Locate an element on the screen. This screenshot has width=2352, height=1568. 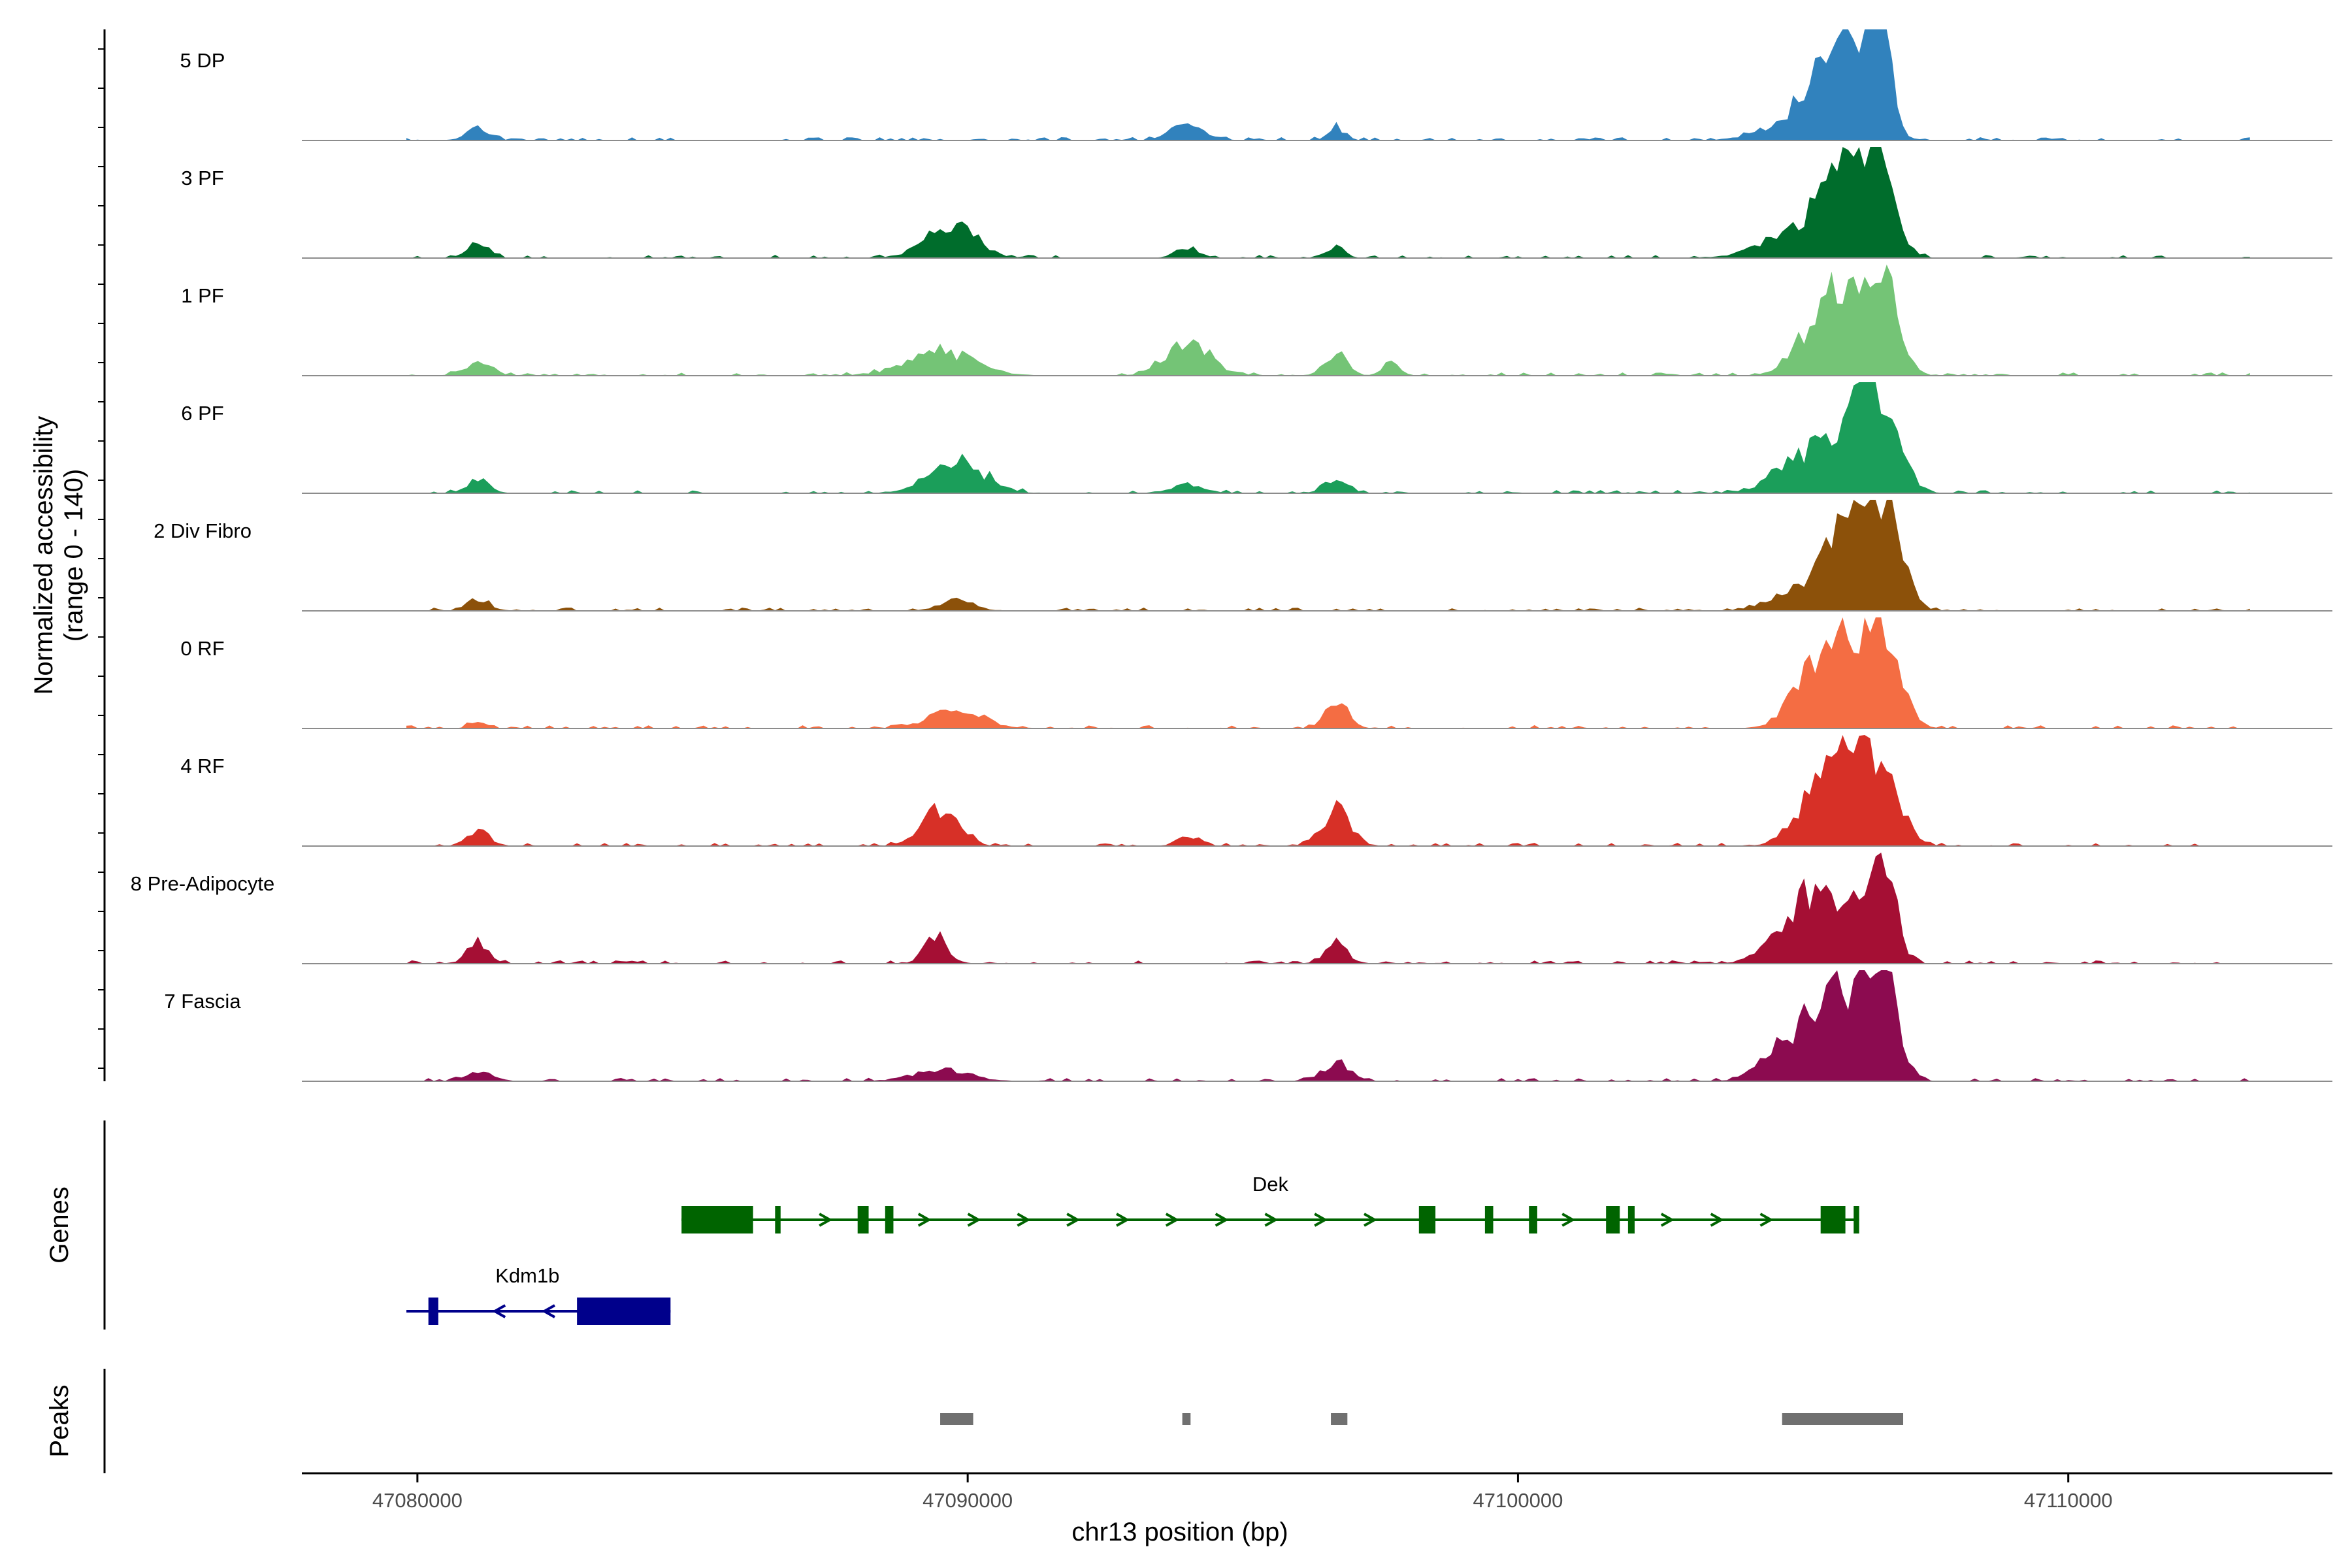
track-label: 6 PF is located at coordinates (202, 413).